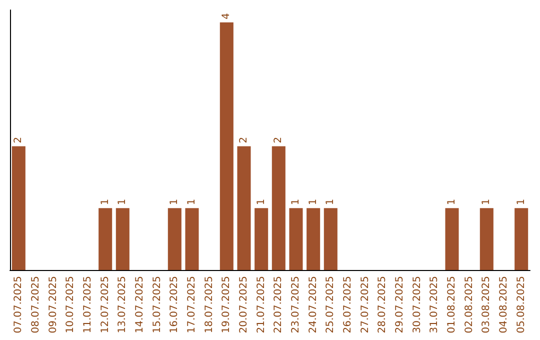 This screenshot has width=540, height=340. What do you see at coordinates (18, 305) in the screenshot?
I see `x-tick-label: 07.07.2025` at bounding box center [18, 305].